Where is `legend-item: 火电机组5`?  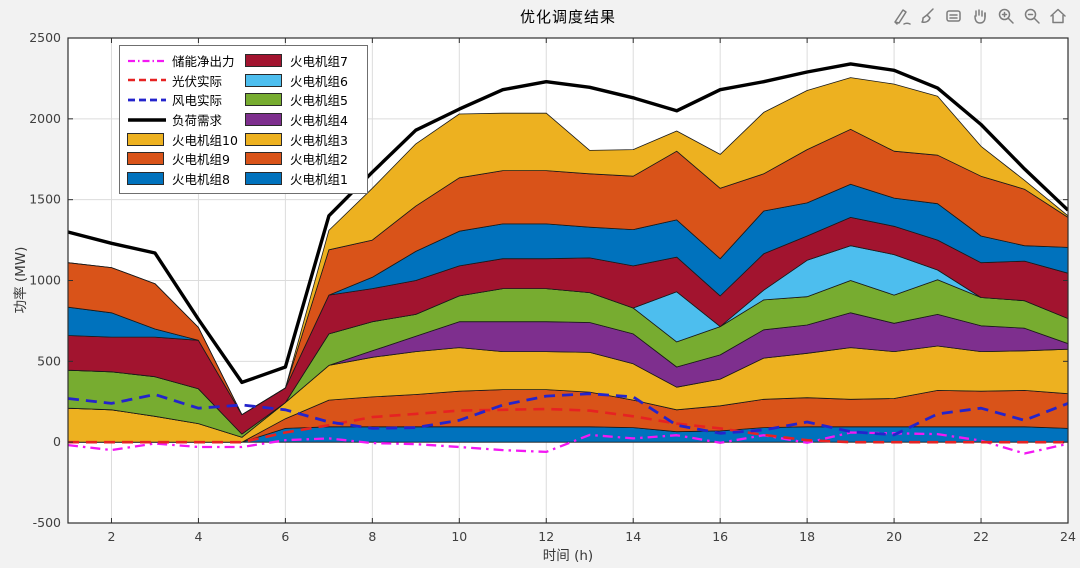
legend-item: 火电机组5 is located at coordinates (304, 100).